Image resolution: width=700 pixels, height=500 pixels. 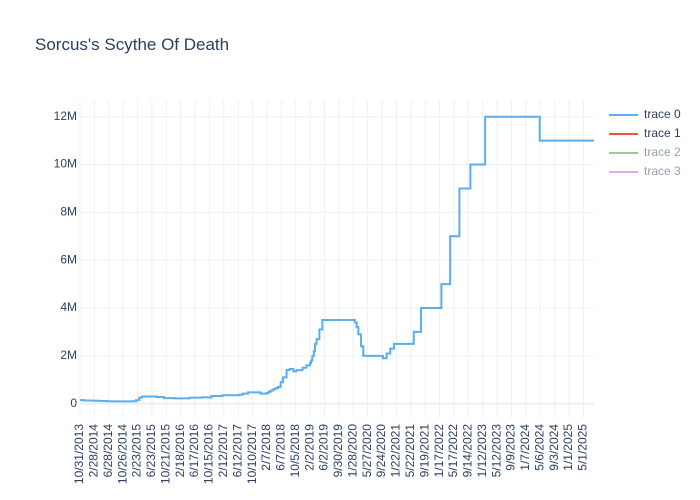 What do you see at coordinates (180, 451) in the screenshot?
I see `x-tick-label: 2/18/2016` at bounding box center [180, 451].